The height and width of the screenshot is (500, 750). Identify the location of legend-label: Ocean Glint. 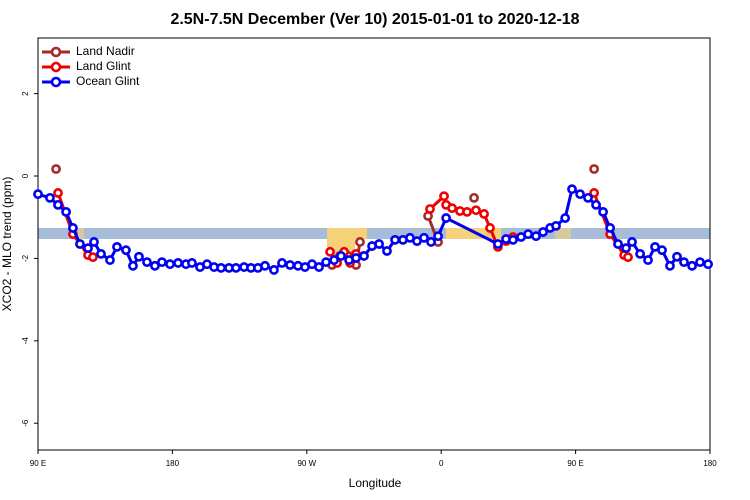
(108, 81).